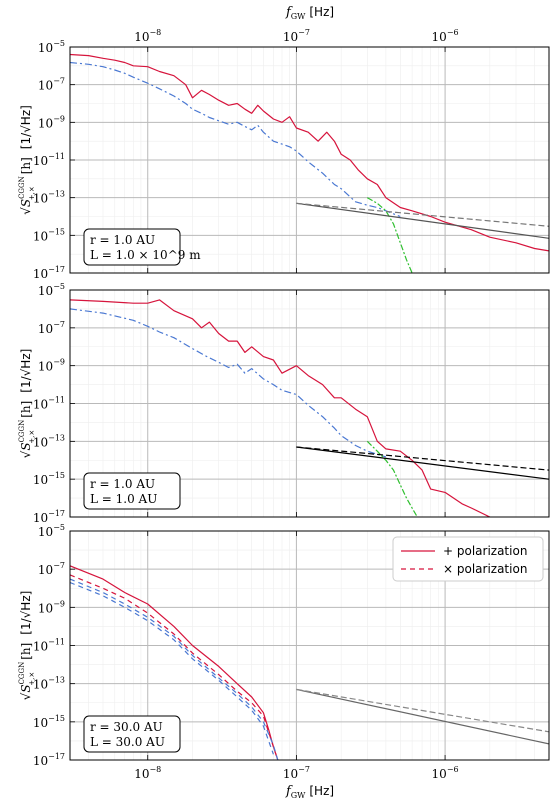 The image size is (557, 802). What do you see at coordinates (309, 792) in the screenshot?
I see `bottom-x-axis-label: fGW [Hz]` at bounding box center [309, 792].